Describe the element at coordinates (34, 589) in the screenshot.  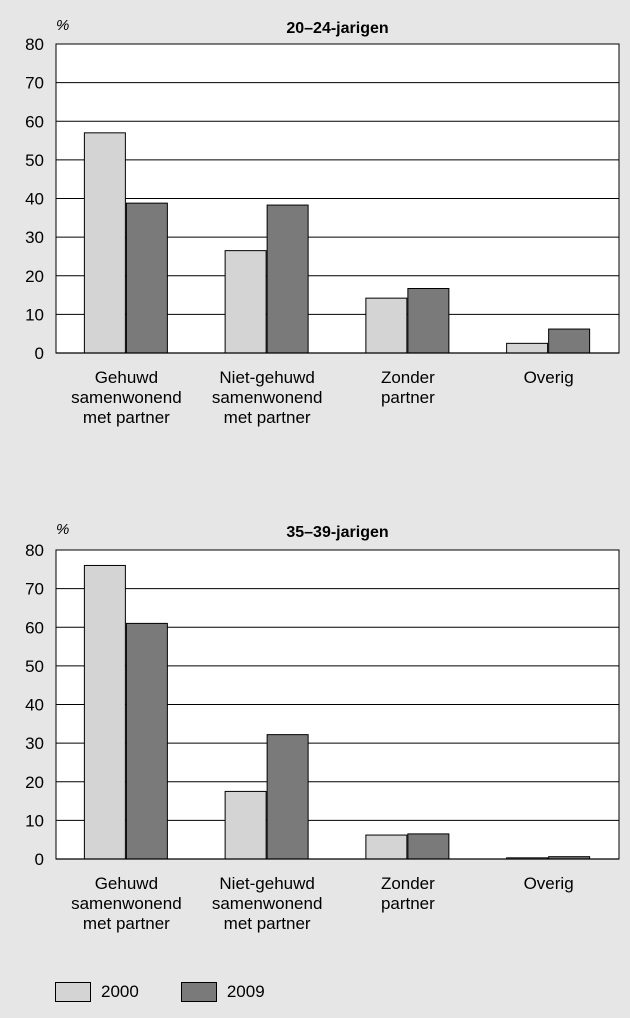
I see `chart2-y-tick-label-70: 70` at that location.